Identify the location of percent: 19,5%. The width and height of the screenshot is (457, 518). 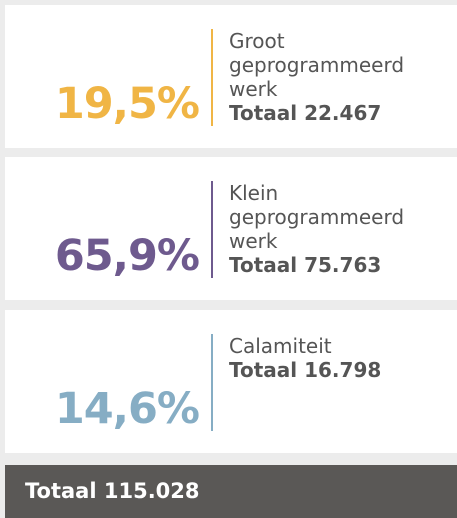
(127, 104).